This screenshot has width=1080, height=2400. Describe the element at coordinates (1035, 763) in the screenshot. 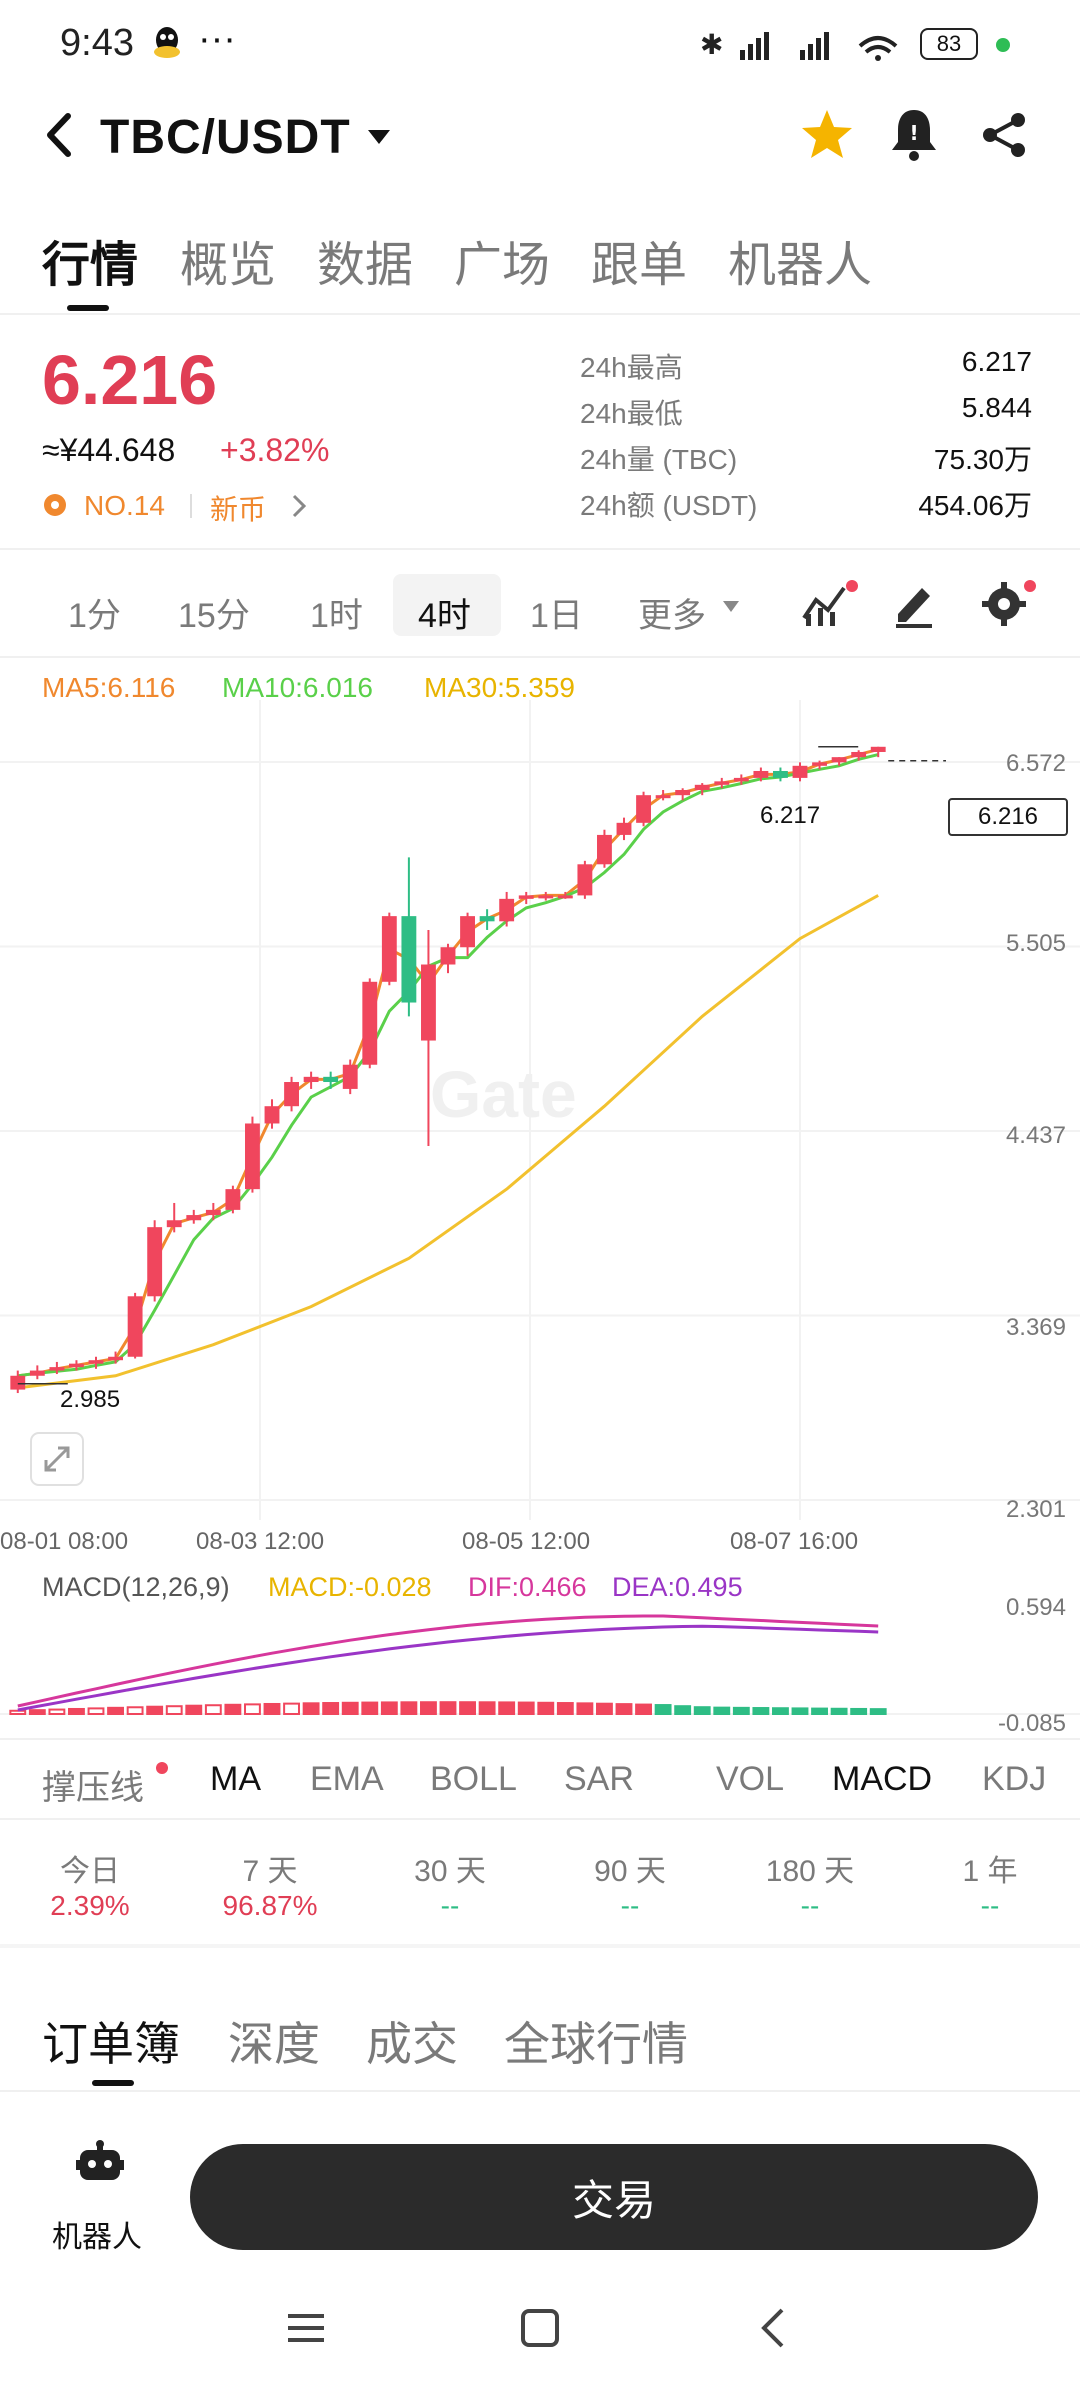

I see `y-tick: 6.572` at that location.